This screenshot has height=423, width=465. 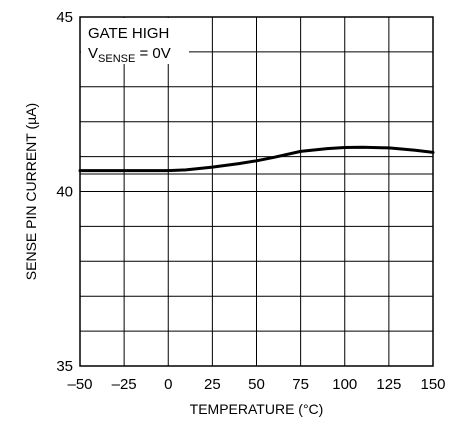 What do you see at coordinates (31, 191) in the screenshot?
I see `y-axis-label: SENSE PIN CURRENT (µA)` at bounding box center [31, 191].